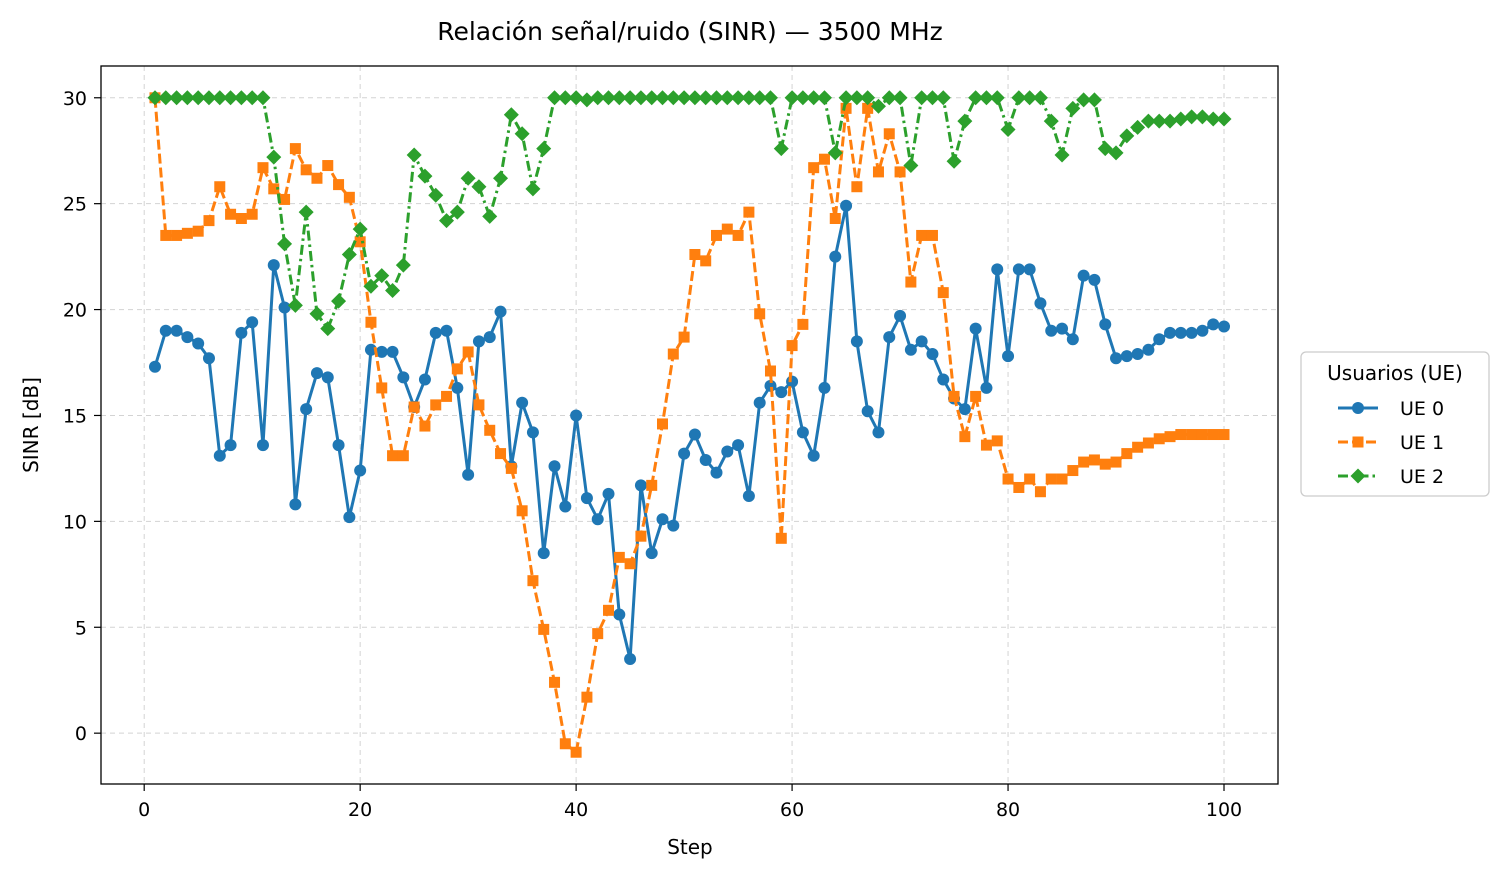  Describe the element at coordinates (1395, 373) in the screenshot. I see `legend-title: Usuarios (UE)` at that location.